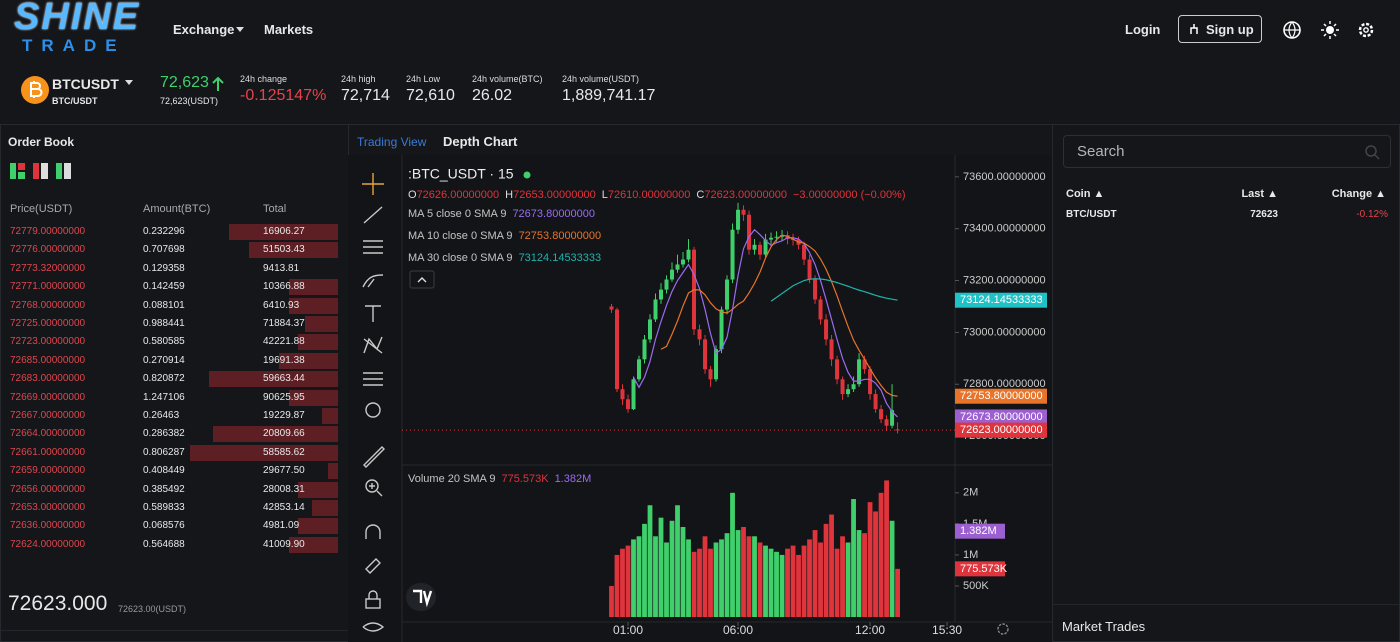 This screenshot has width=1400, height=642. I want to click on ask-amount: 0.26463, so click(161, 415).